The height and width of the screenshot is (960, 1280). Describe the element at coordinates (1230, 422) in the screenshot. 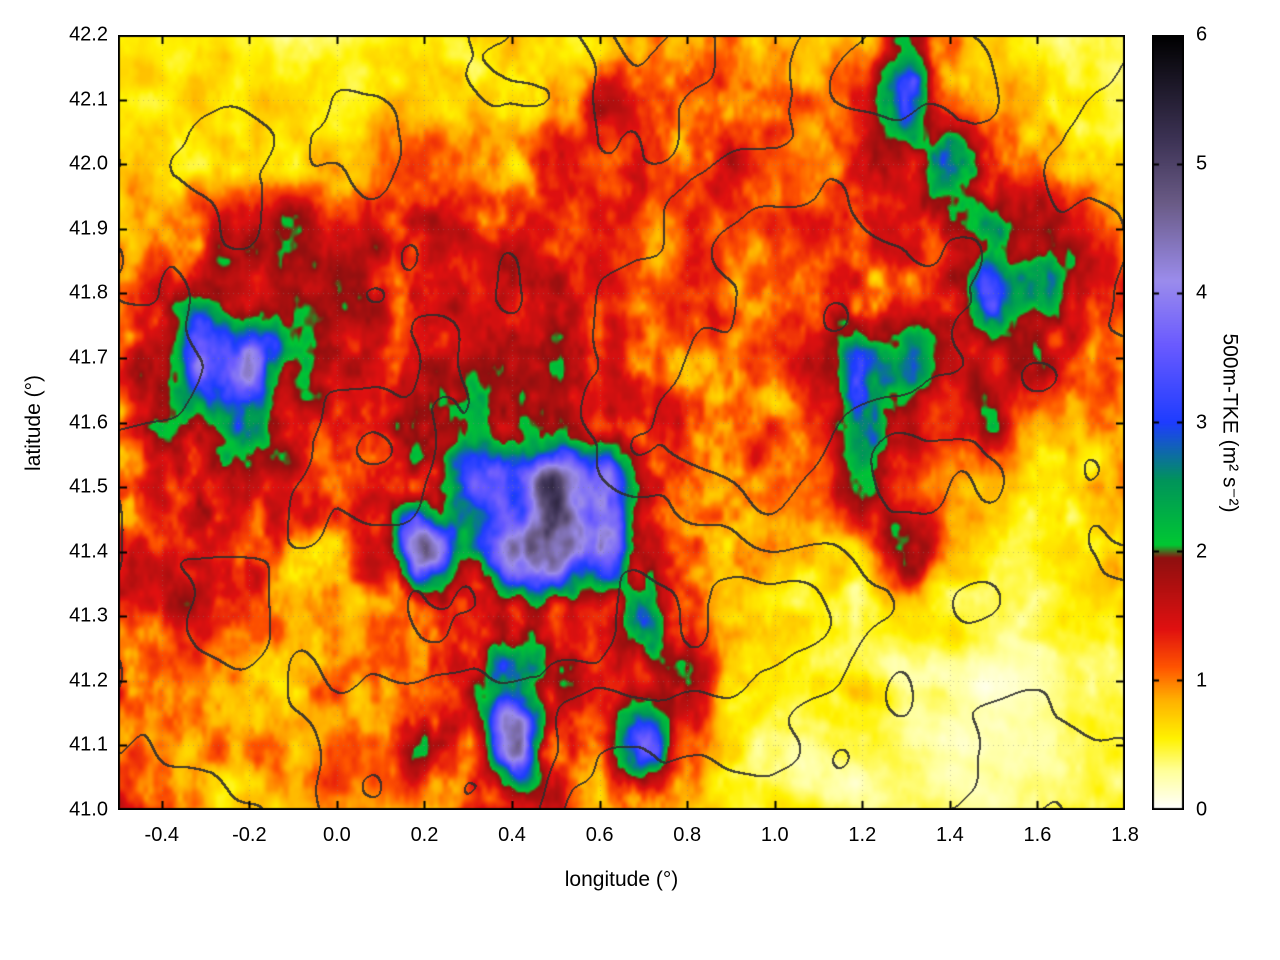

I see `colorbar-label: 500m-TKE (m² s⁻²)` at that location.